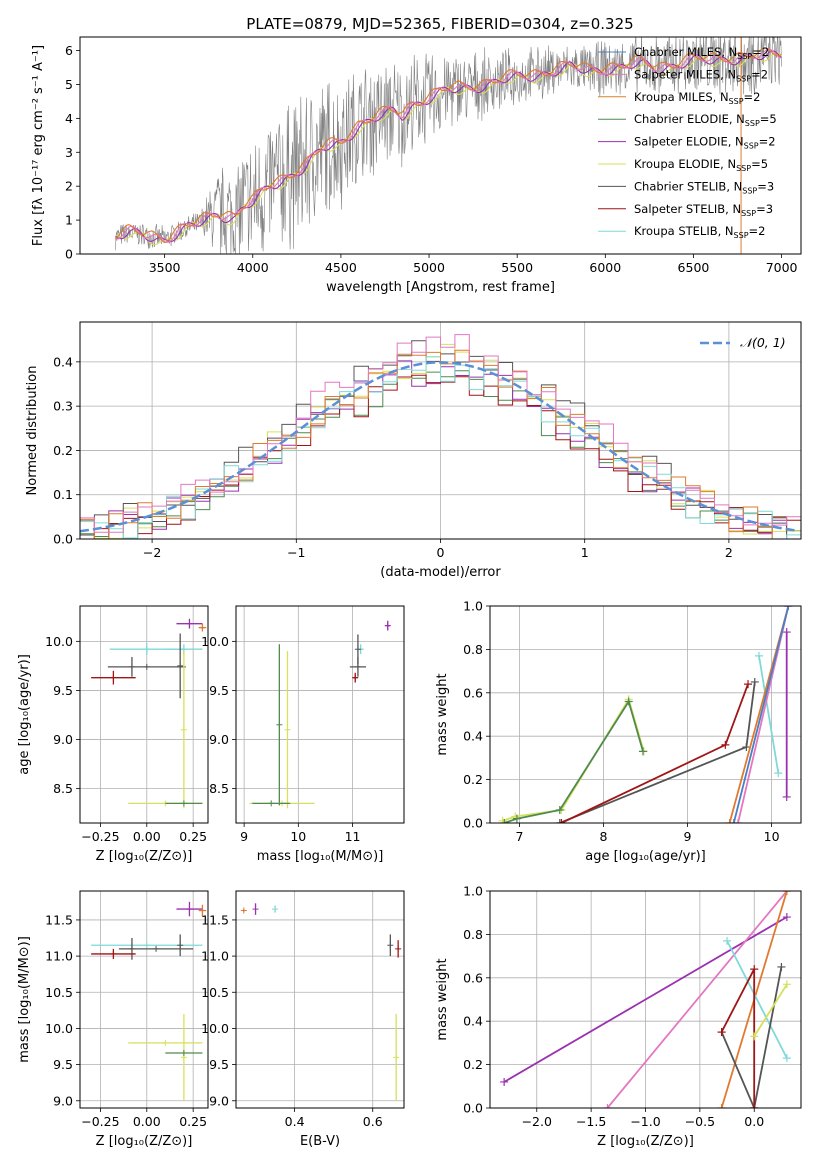 This screenshot has height=1170, width=819. I want to click on residuals-xtick-label: 0, so click(441, 552).